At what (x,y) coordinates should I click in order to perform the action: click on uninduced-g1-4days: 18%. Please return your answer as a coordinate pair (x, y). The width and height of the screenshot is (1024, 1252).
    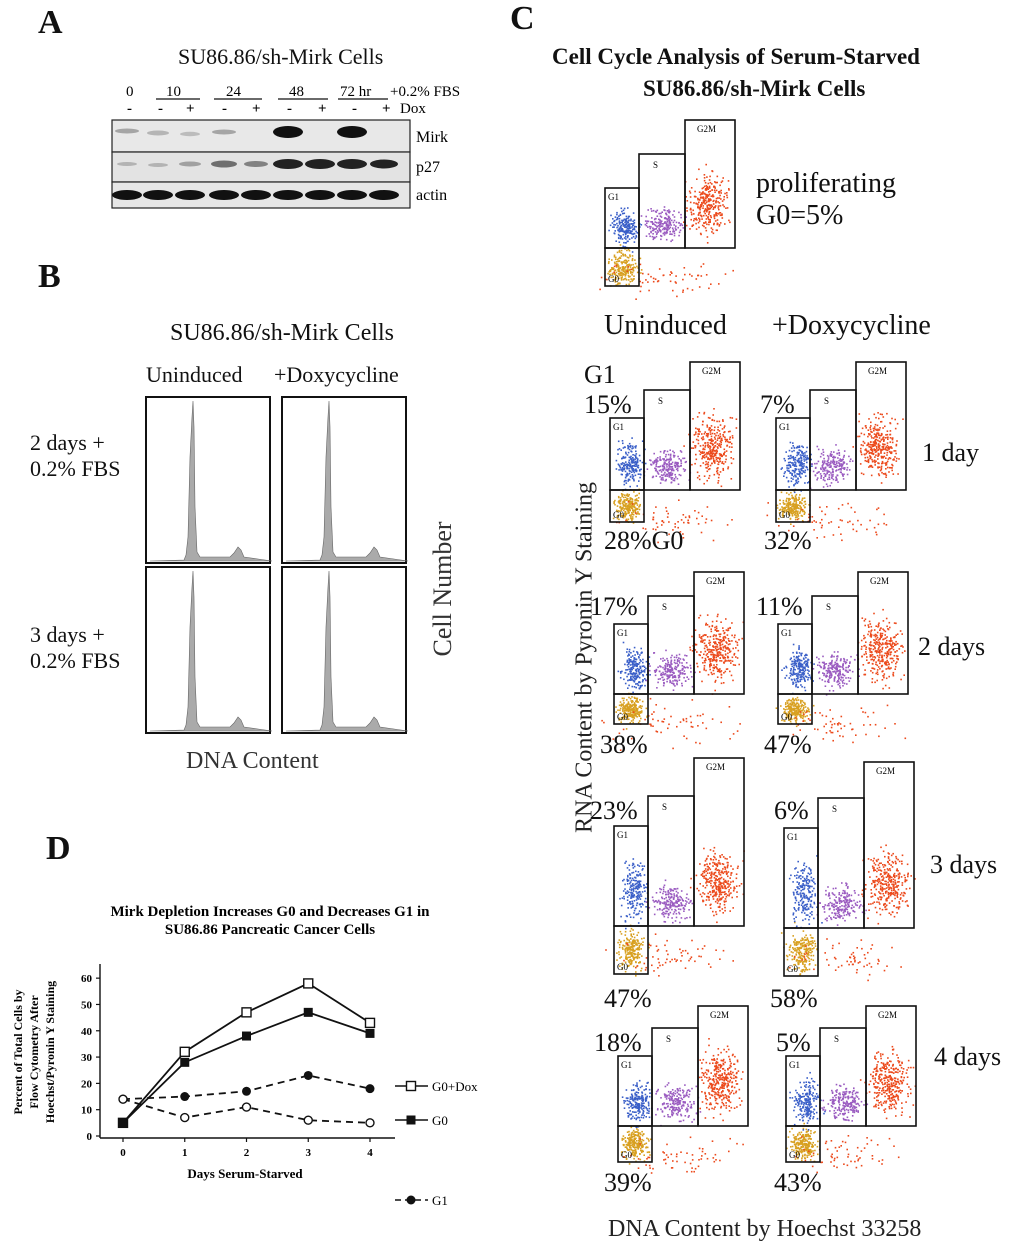
    Looking at the image, I should click on (618, 1042).